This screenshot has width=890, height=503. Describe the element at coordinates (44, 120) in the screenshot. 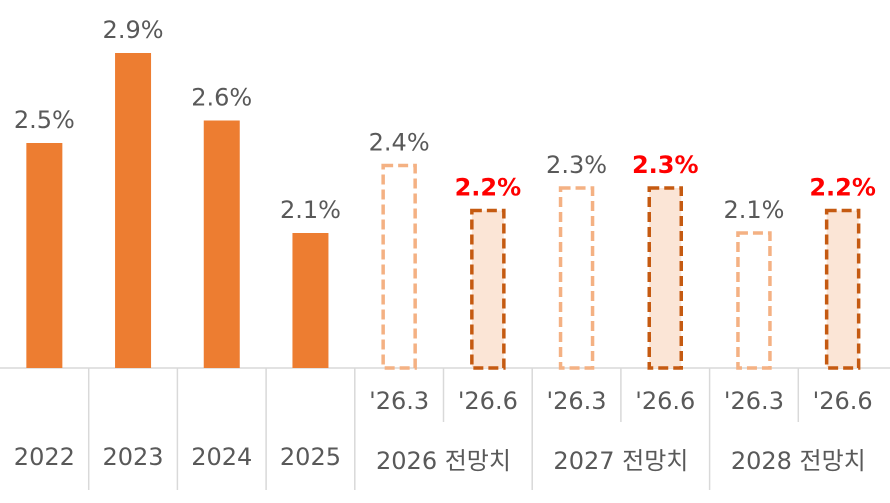

I see `value-label: 2.5%` at that location.